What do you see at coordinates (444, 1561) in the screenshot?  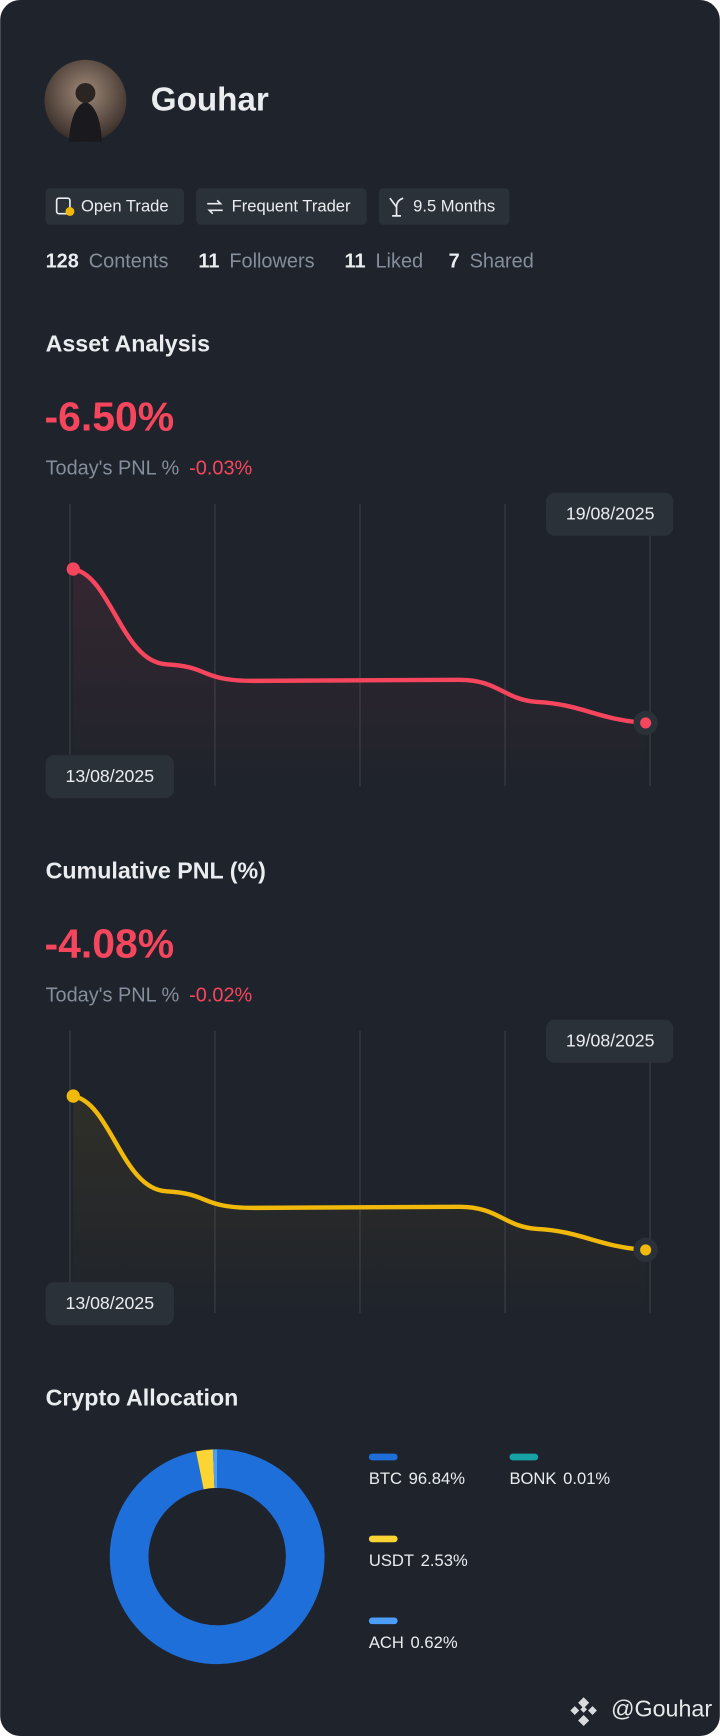 I see `legend-value: 2.53%` at bounding box center [444, 1561].